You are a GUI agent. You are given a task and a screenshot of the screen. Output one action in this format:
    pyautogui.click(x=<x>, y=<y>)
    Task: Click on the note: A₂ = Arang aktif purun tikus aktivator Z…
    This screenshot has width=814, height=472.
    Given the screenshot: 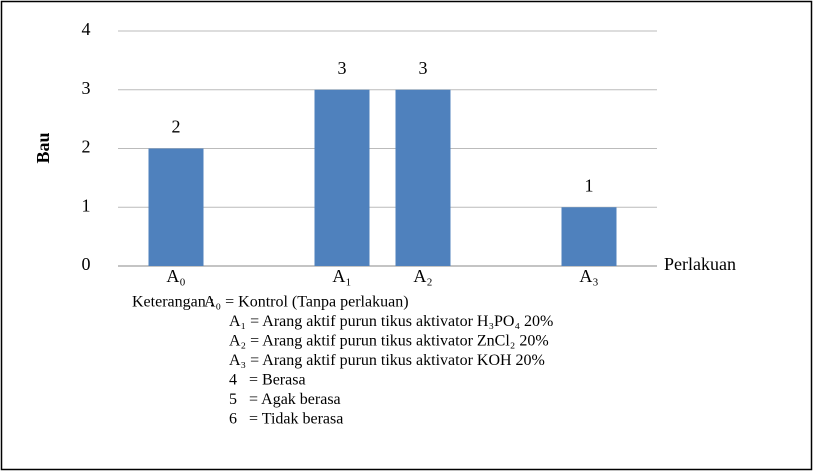 What is the action you would take?
    pyautogui.click(x=389, y=341)
    